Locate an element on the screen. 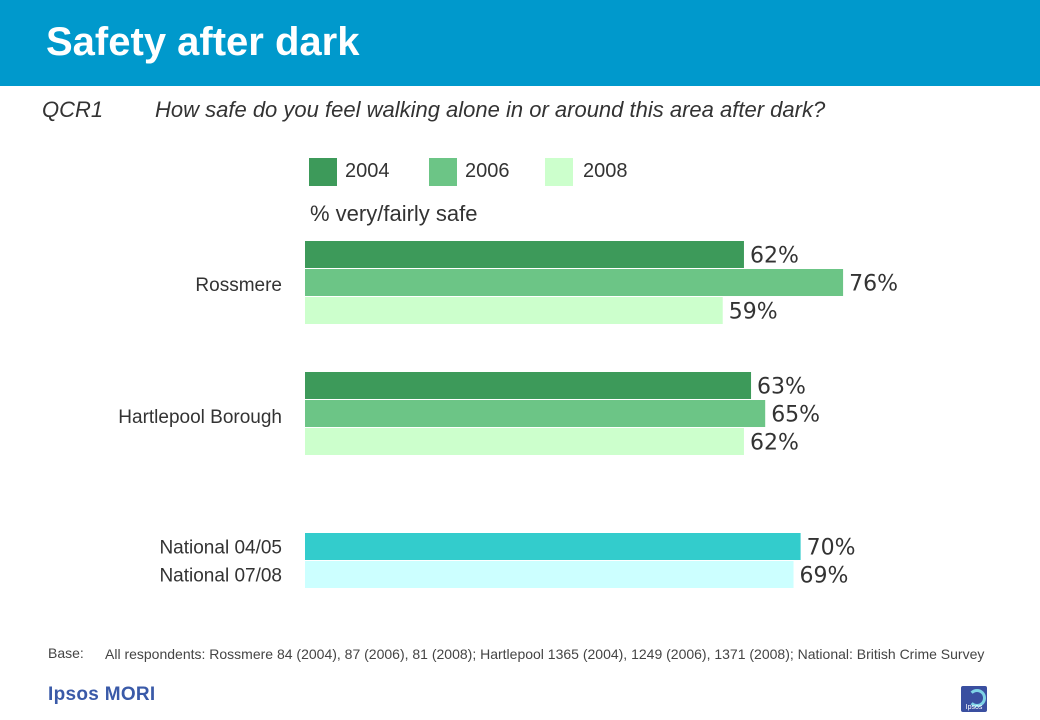 This screenshot has height=720, width=1040. data-label: 63% is located at coordinates (781, 387).